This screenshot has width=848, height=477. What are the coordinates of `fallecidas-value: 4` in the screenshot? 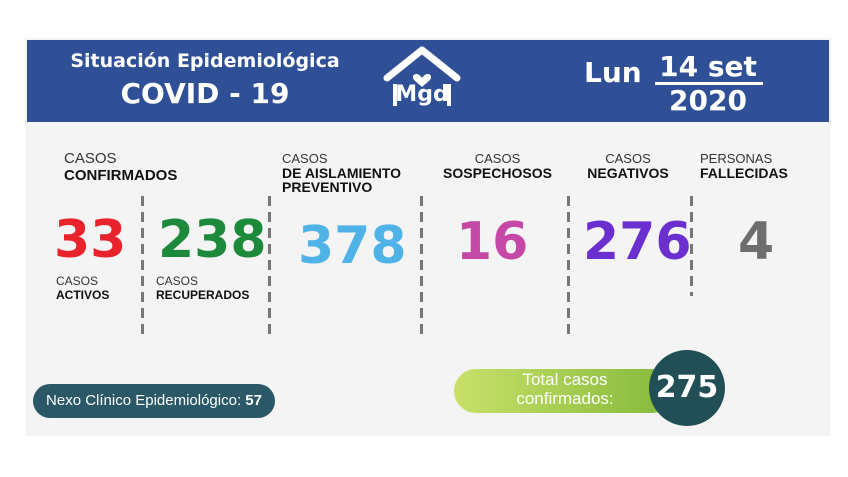 It's located at (756, 242).